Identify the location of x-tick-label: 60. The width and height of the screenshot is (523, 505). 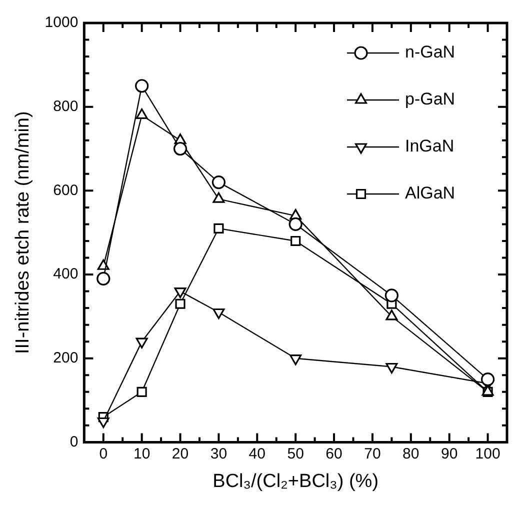
(334, 453).